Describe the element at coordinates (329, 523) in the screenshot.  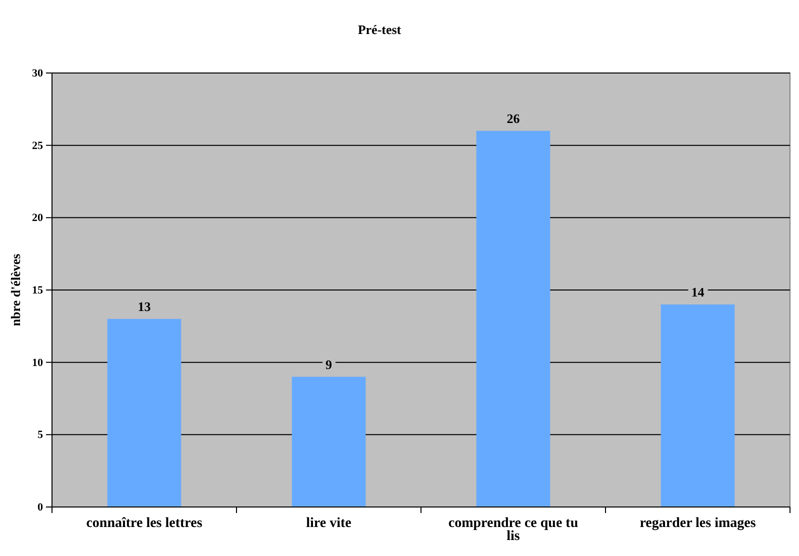
I see `x-tick-label: lire vite` at that location.